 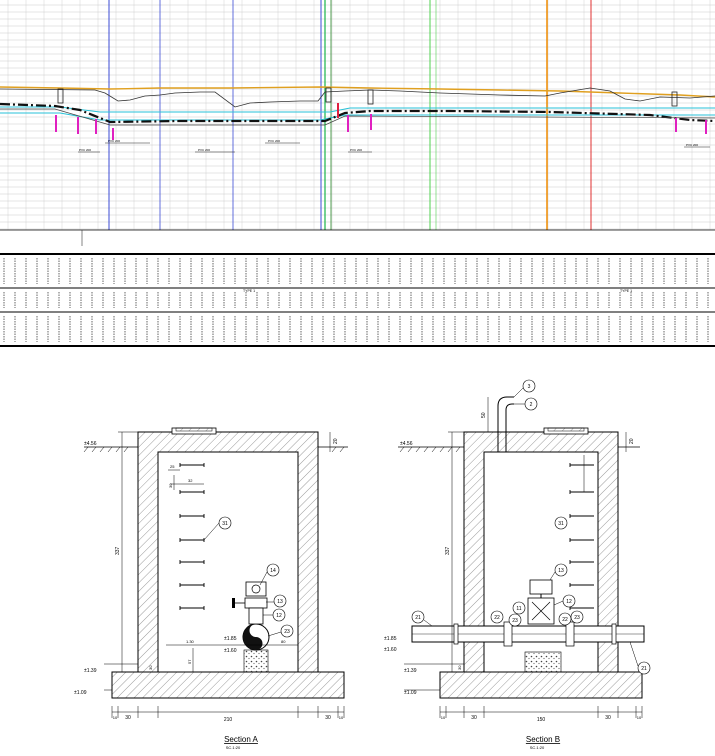 I want to click on dim-80: 80, so click(x=283, y=641).